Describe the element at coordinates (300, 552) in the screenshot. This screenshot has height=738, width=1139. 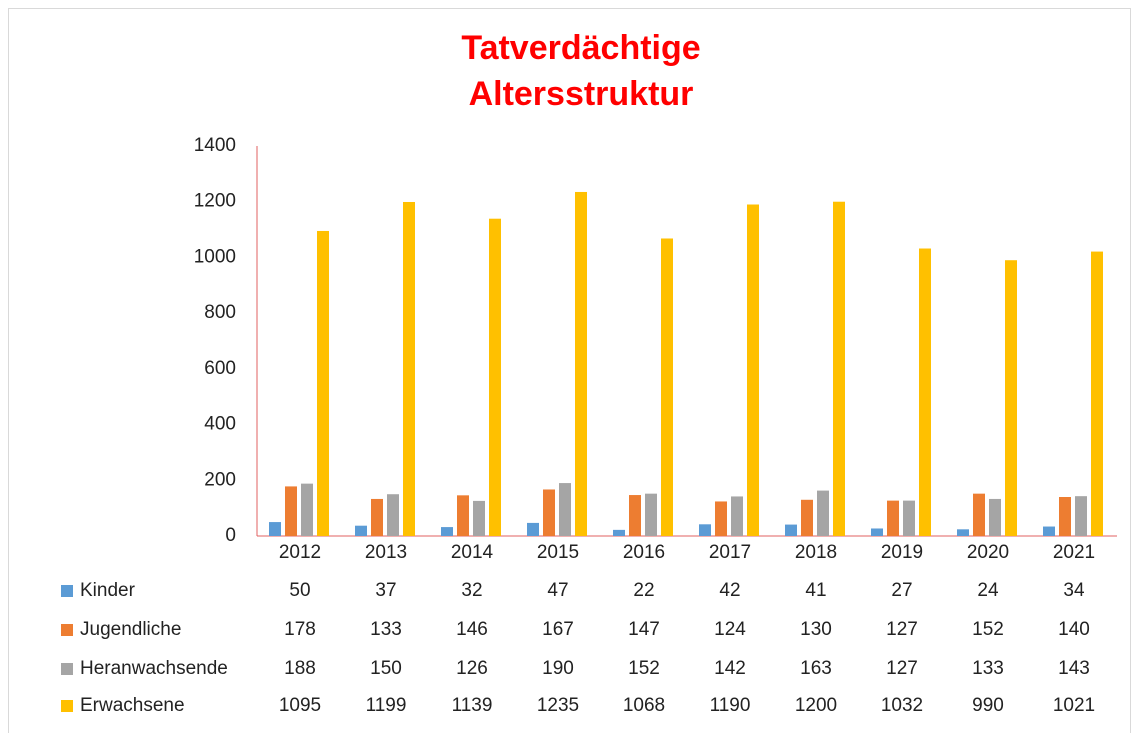
I see `x-tick-label: 2012` at that location.